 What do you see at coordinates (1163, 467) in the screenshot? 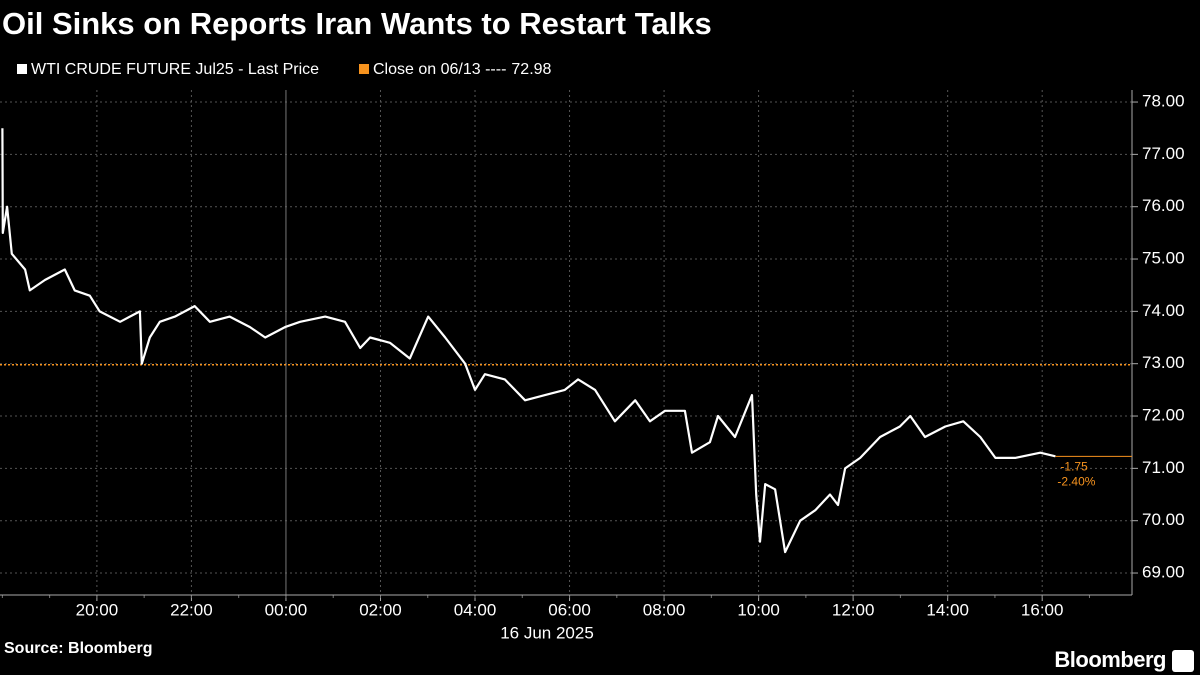
I see `y-tick-label: 71.00` at bounding box center [1163, 467].